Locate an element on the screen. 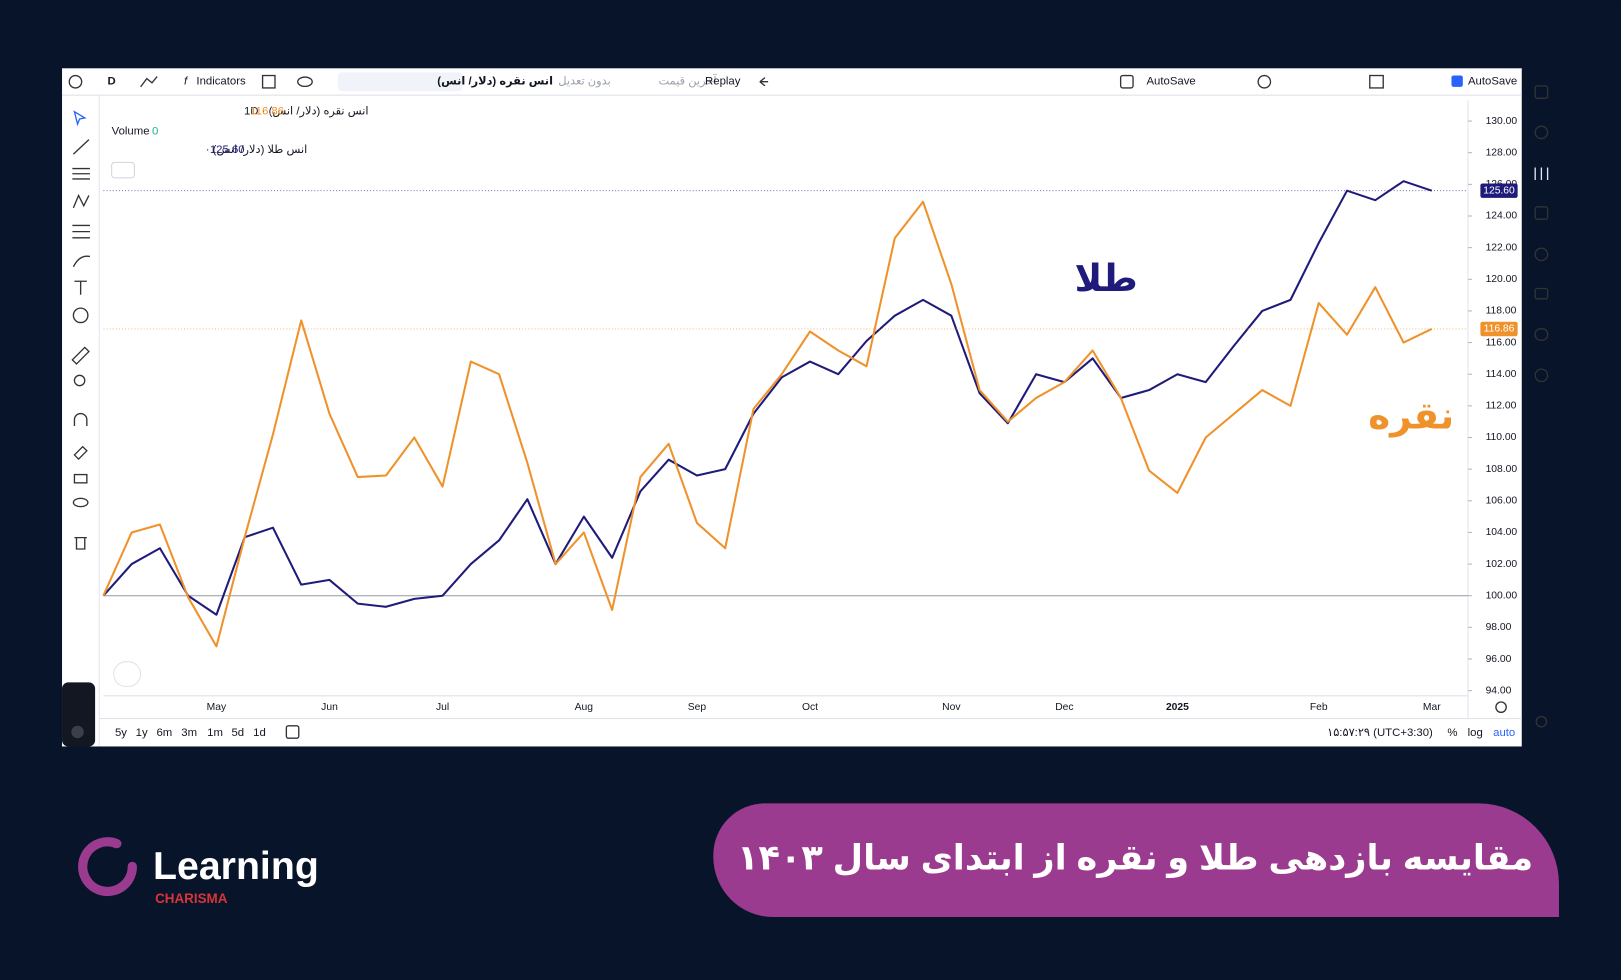 The image size is (1621, 980). hide-icon is located at coordinates (305, 82).